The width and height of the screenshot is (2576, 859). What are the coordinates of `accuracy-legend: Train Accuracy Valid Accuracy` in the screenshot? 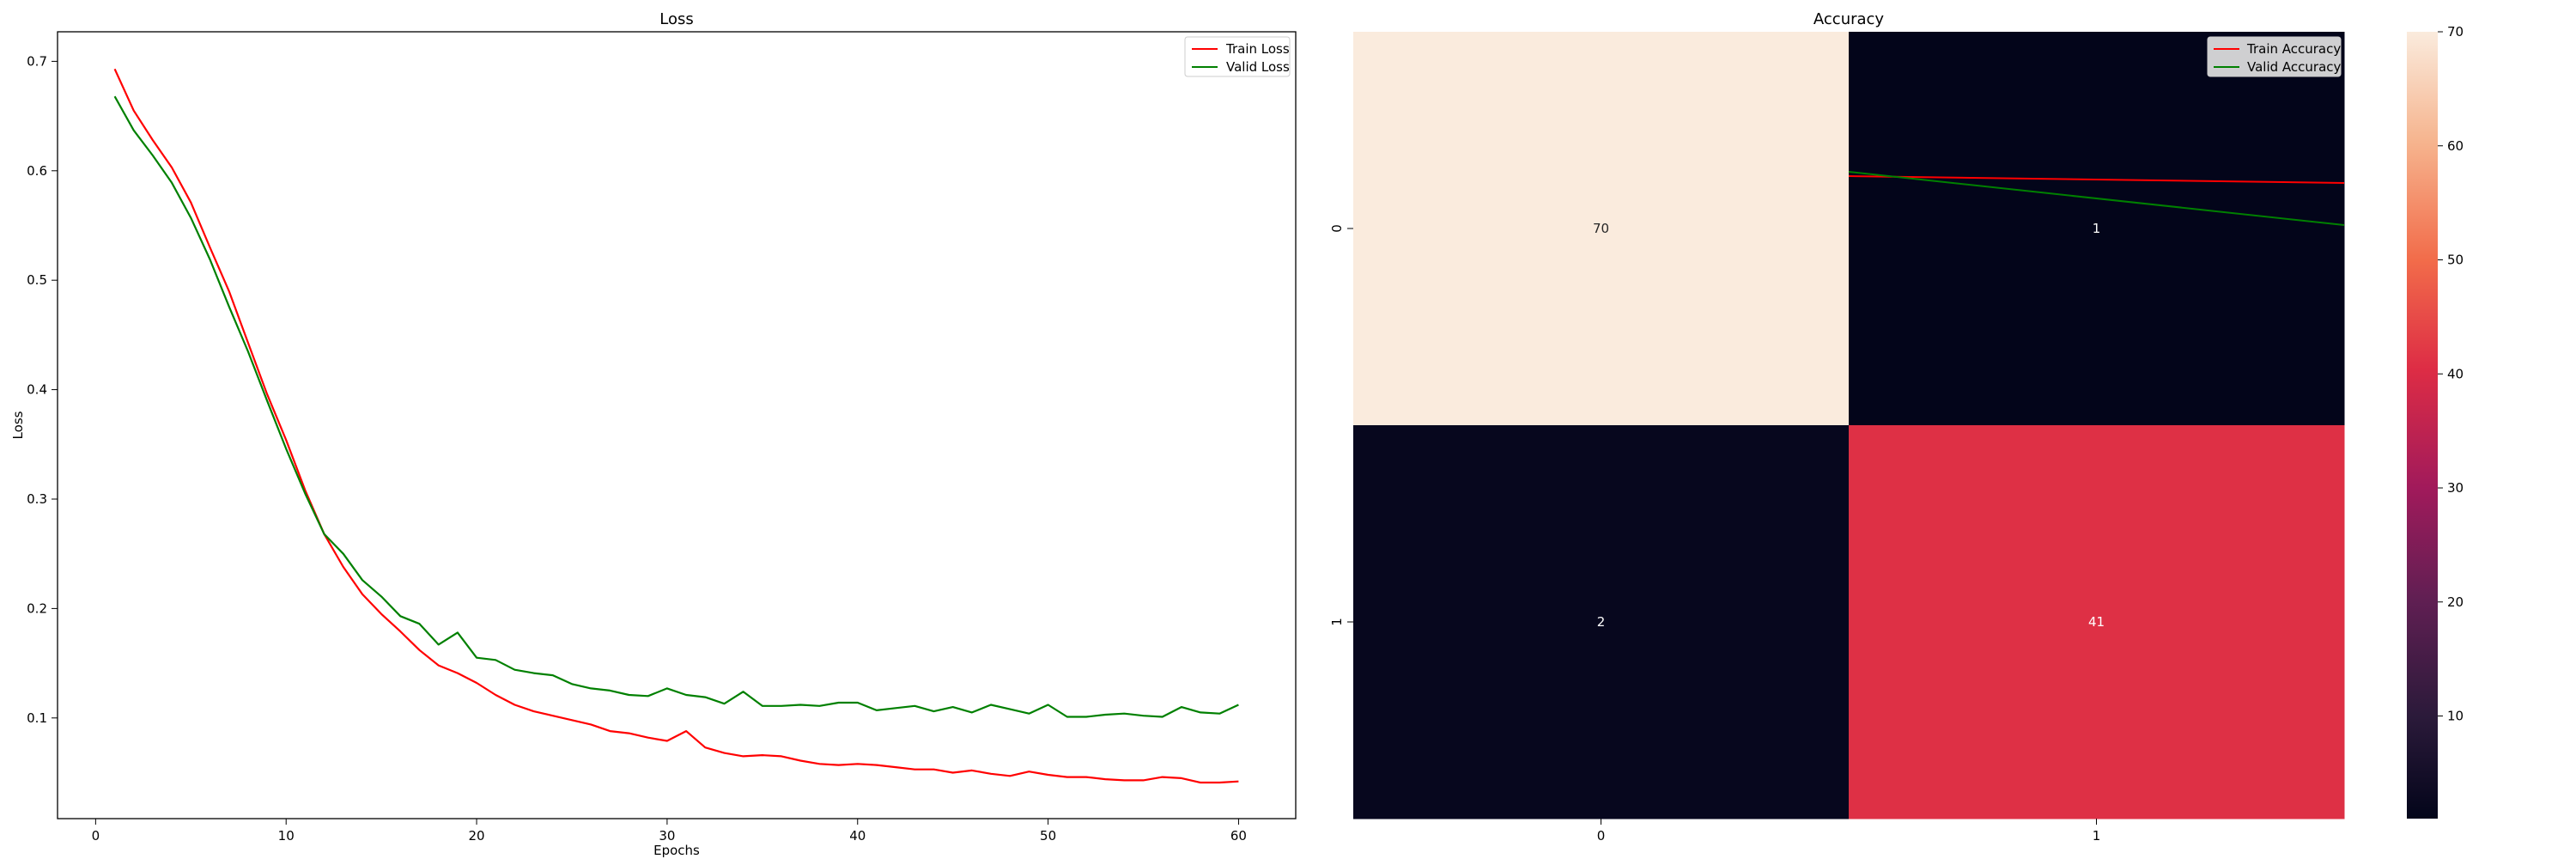 It's located at (2274, 57).